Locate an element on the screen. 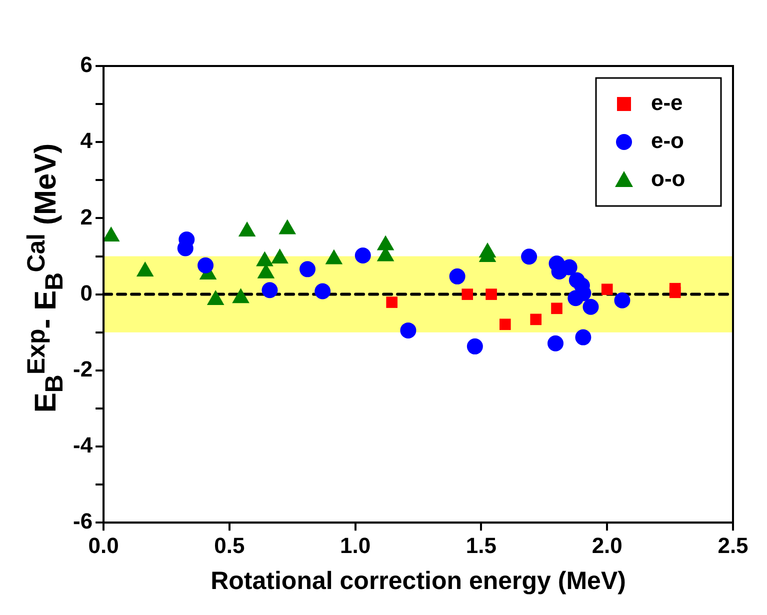 This screenshot has width=767, height=615. y-tick-label: -4 is located at coordinates (83, 445).